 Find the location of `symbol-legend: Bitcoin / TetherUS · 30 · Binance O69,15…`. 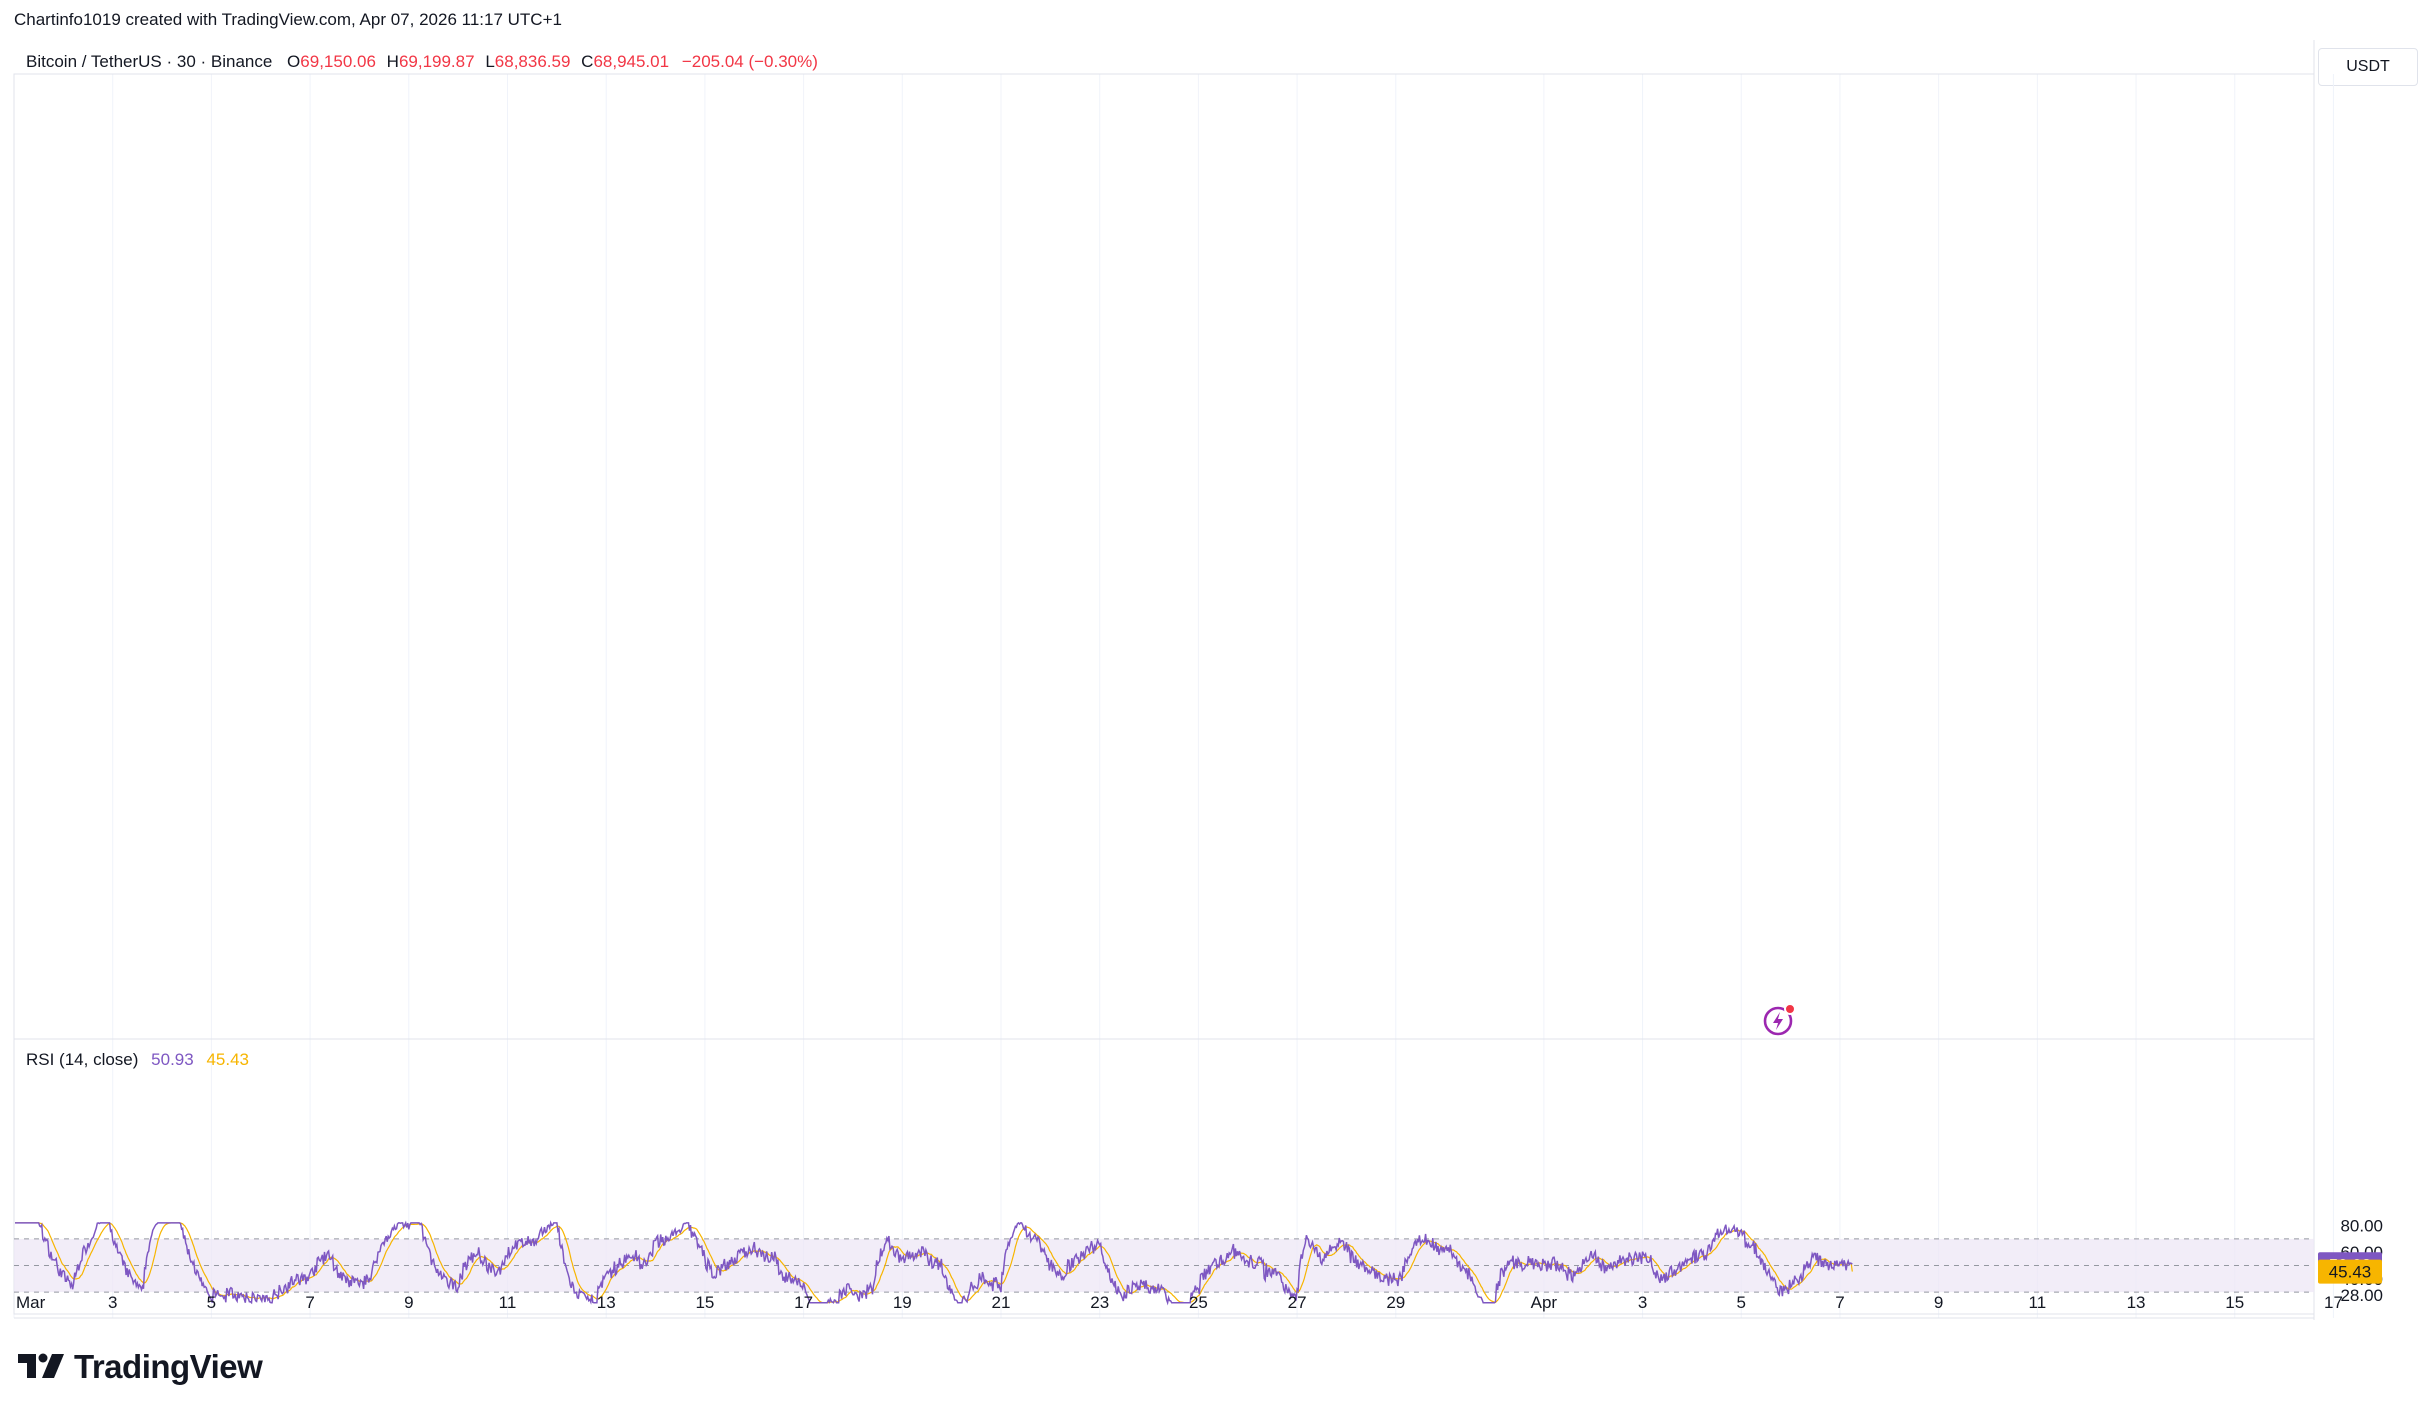

symbol-legend: Bitcoin / TetherUS · 30 · Binance O69,15… is located at coordinates (422, 62).